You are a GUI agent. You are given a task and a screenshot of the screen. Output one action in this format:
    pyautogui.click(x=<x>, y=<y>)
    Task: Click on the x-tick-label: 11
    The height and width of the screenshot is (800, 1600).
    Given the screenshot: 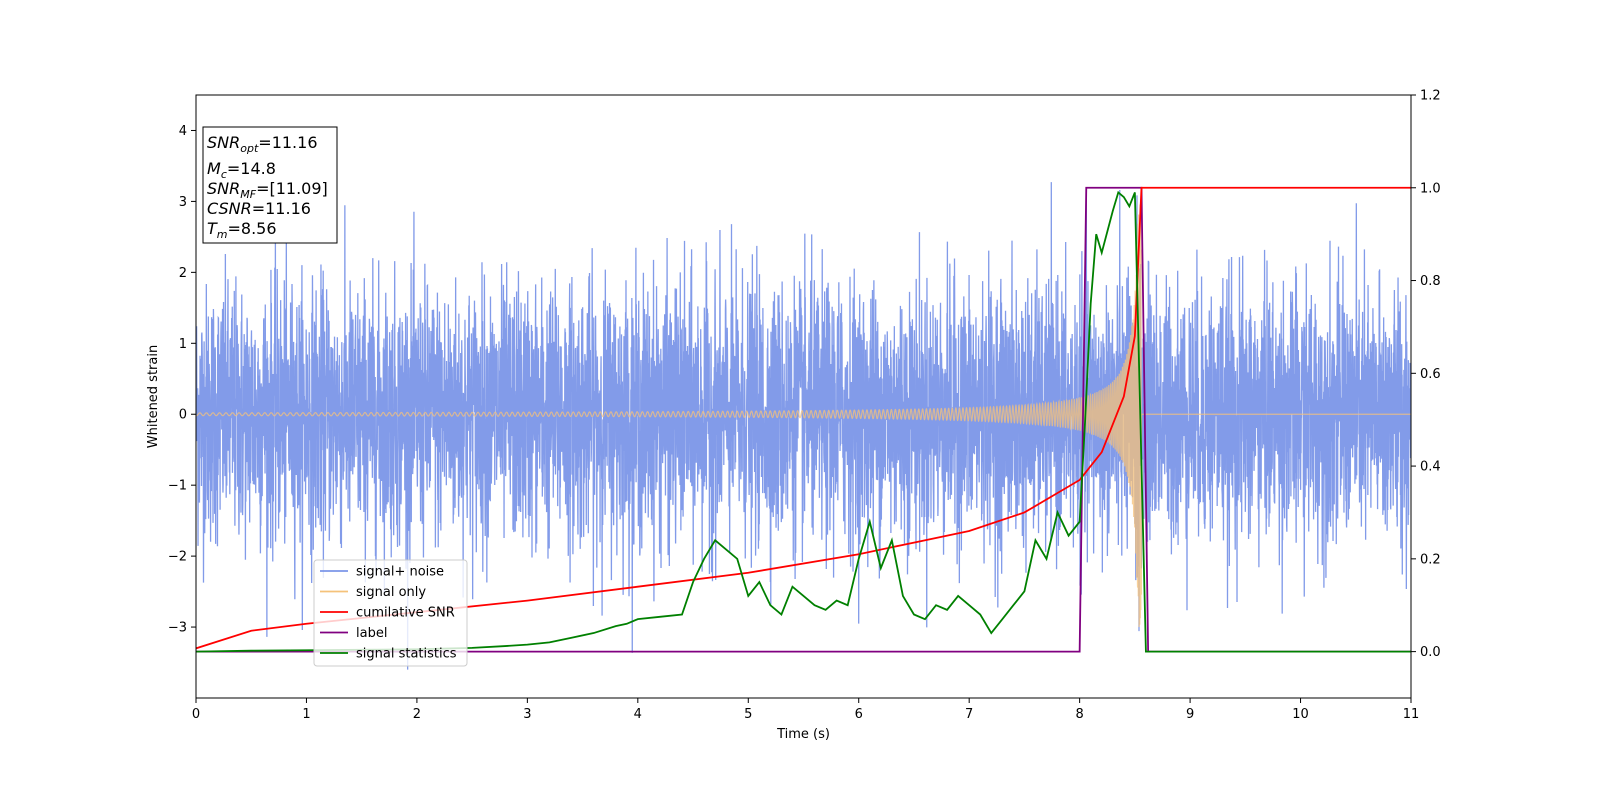 What is the action you would take?
    pyautogui.click(x=1411, y=714)
    